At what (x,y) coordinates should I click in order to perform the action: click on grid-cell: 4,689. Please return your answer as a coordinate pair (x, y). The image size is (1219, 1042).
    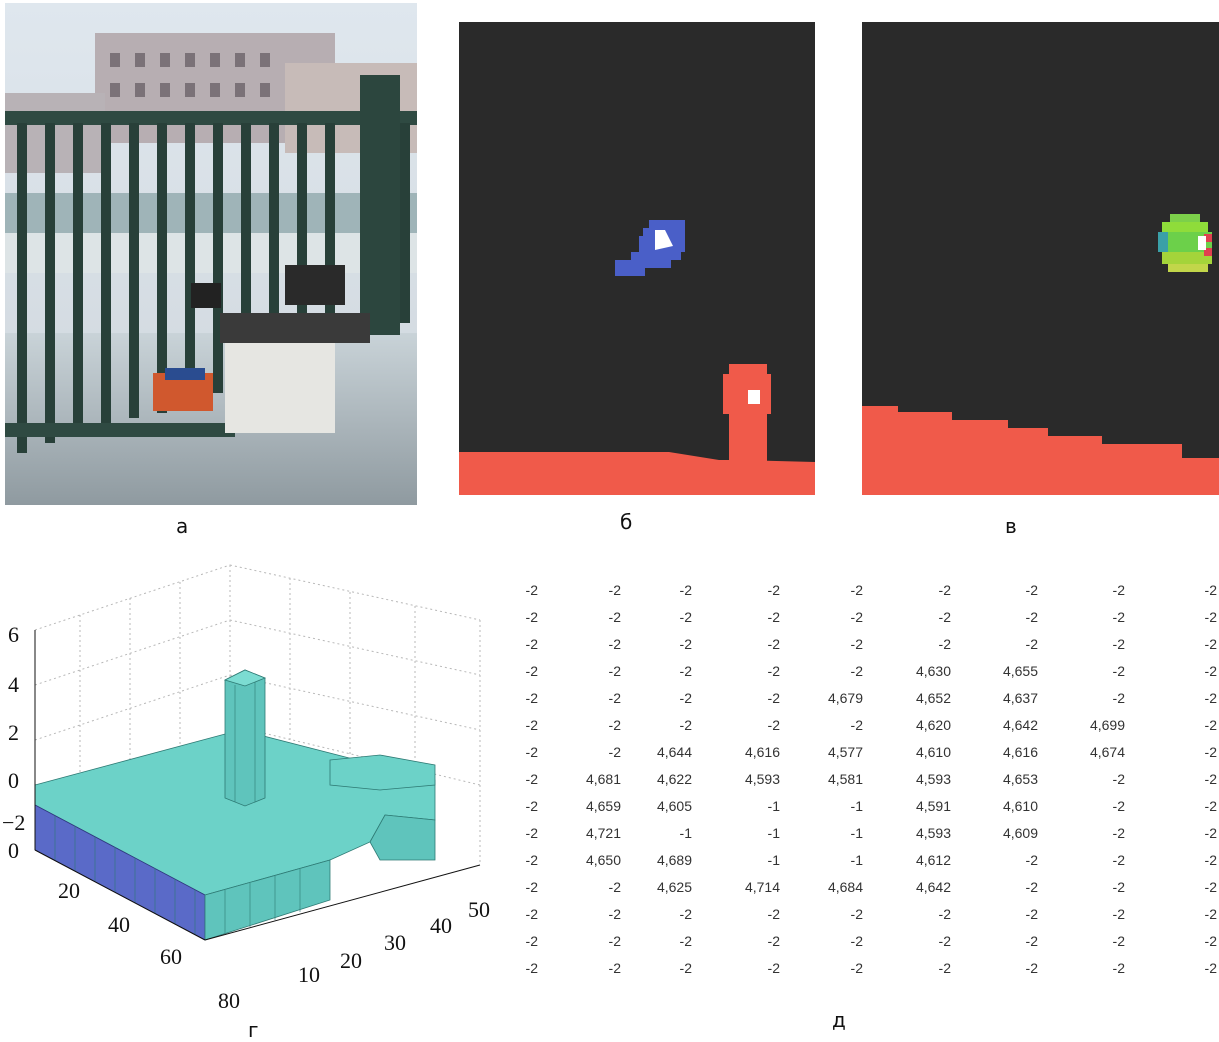
    Looking at the image, I should click on (674, 860).